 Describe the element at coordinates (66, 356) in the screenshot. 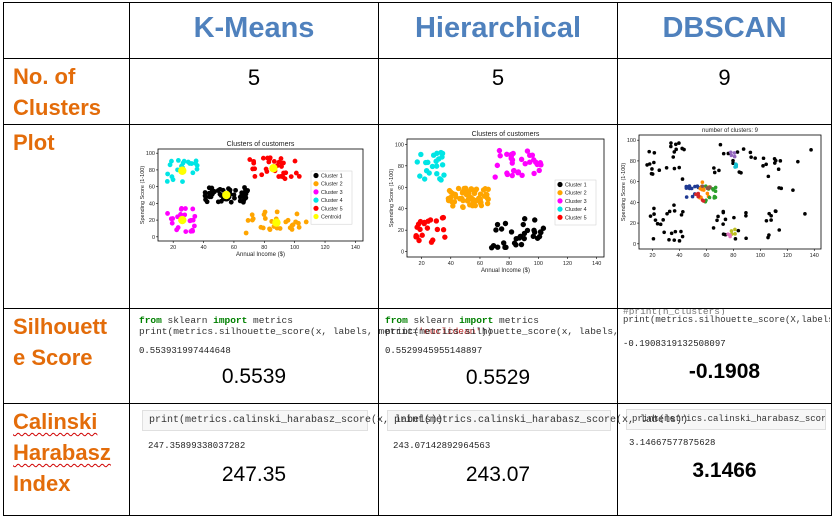

I see `row-label-silhouette: Silhouett e Score` at that location.